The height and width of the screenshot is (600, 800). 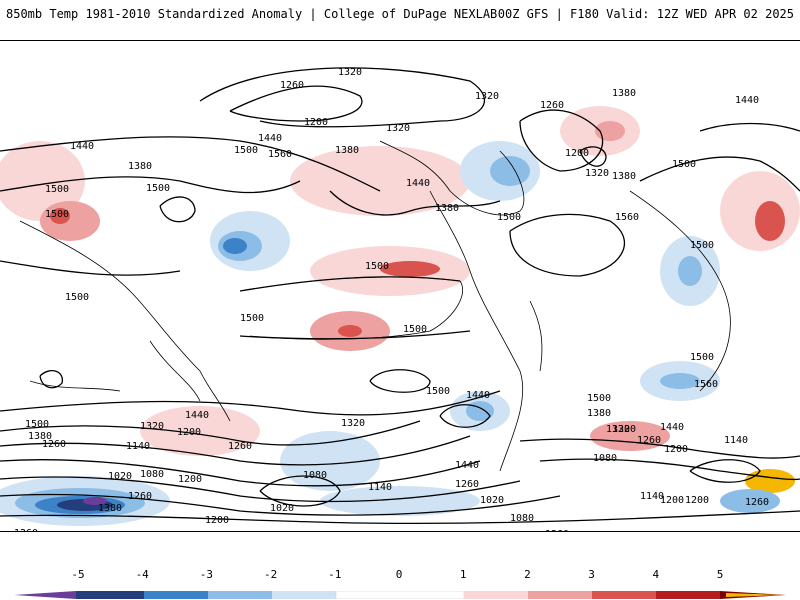 What do you see at coordinates (399, 574) in the screenshot?
I see `colorbar-tick-label: 0` at bounding box center [399, 574].